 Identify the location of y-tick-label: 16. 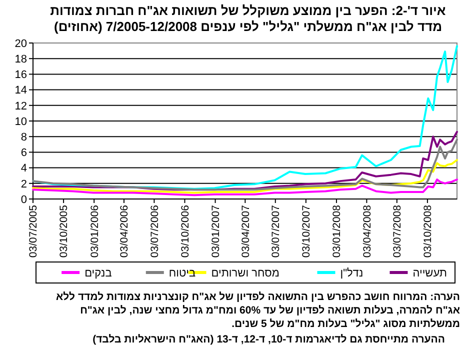
(20, 75).